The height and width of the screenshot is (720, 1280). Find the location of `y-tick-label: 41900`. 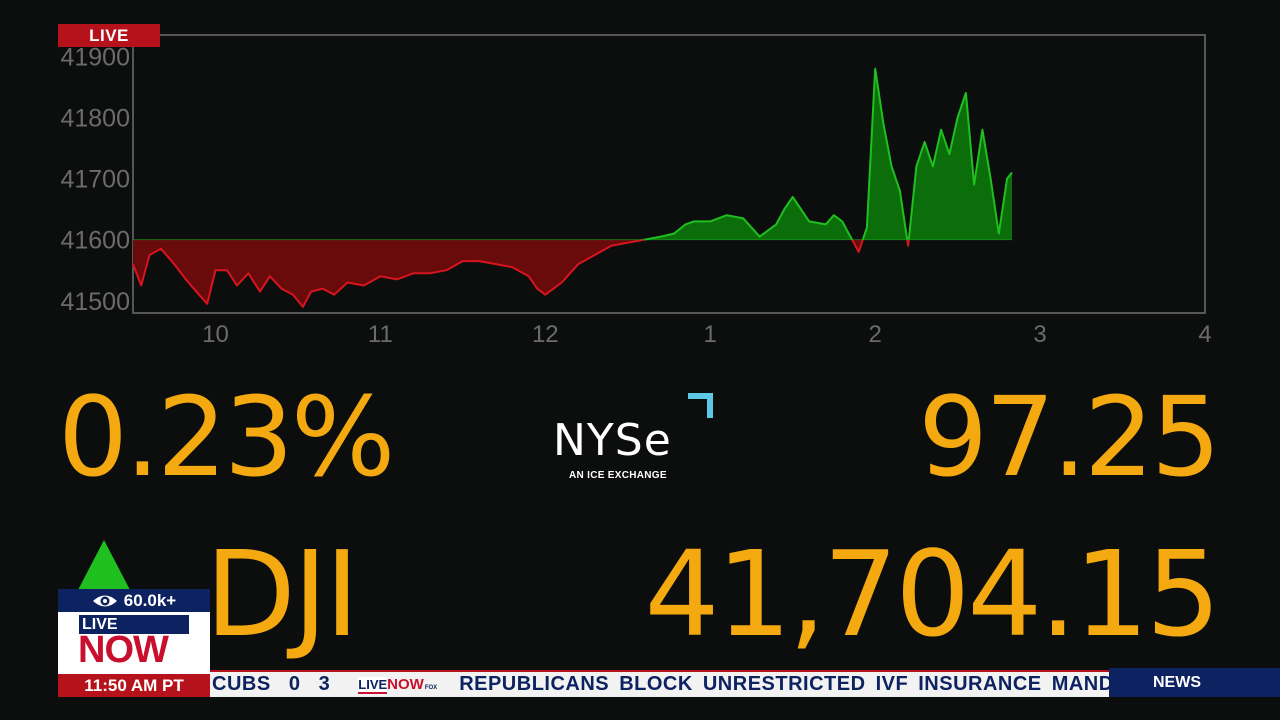

y-tick-label: 41900 is located at coordinates (95, 57).